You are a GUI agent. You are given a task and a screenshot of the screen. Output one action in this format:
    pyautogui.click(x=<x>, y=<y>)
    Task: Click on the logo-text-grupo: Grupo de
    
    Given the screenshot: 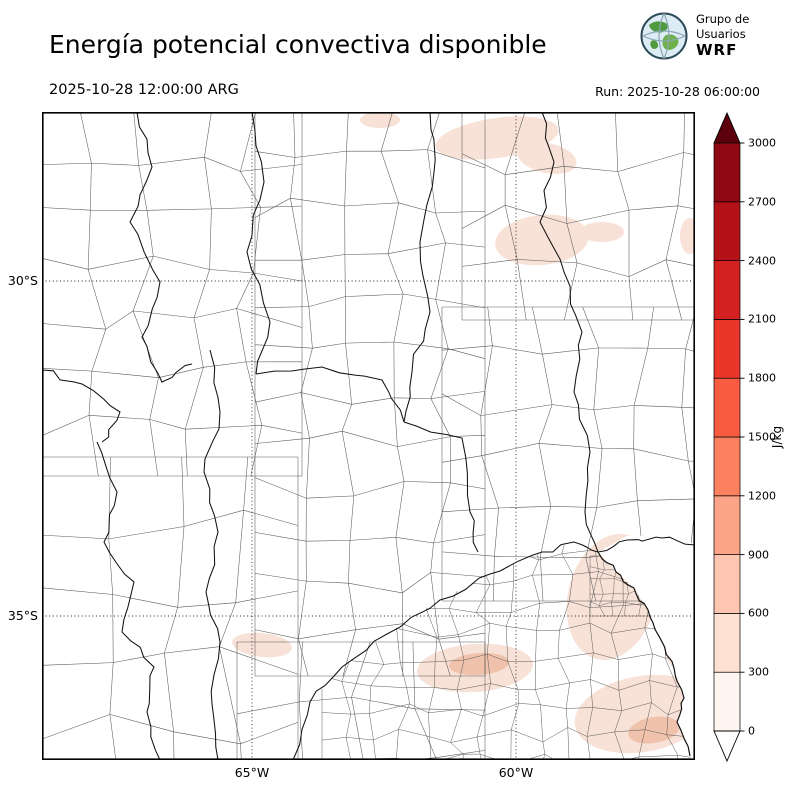 What is the action you would take?
    pyautogui.click(x=723, y=19)
    